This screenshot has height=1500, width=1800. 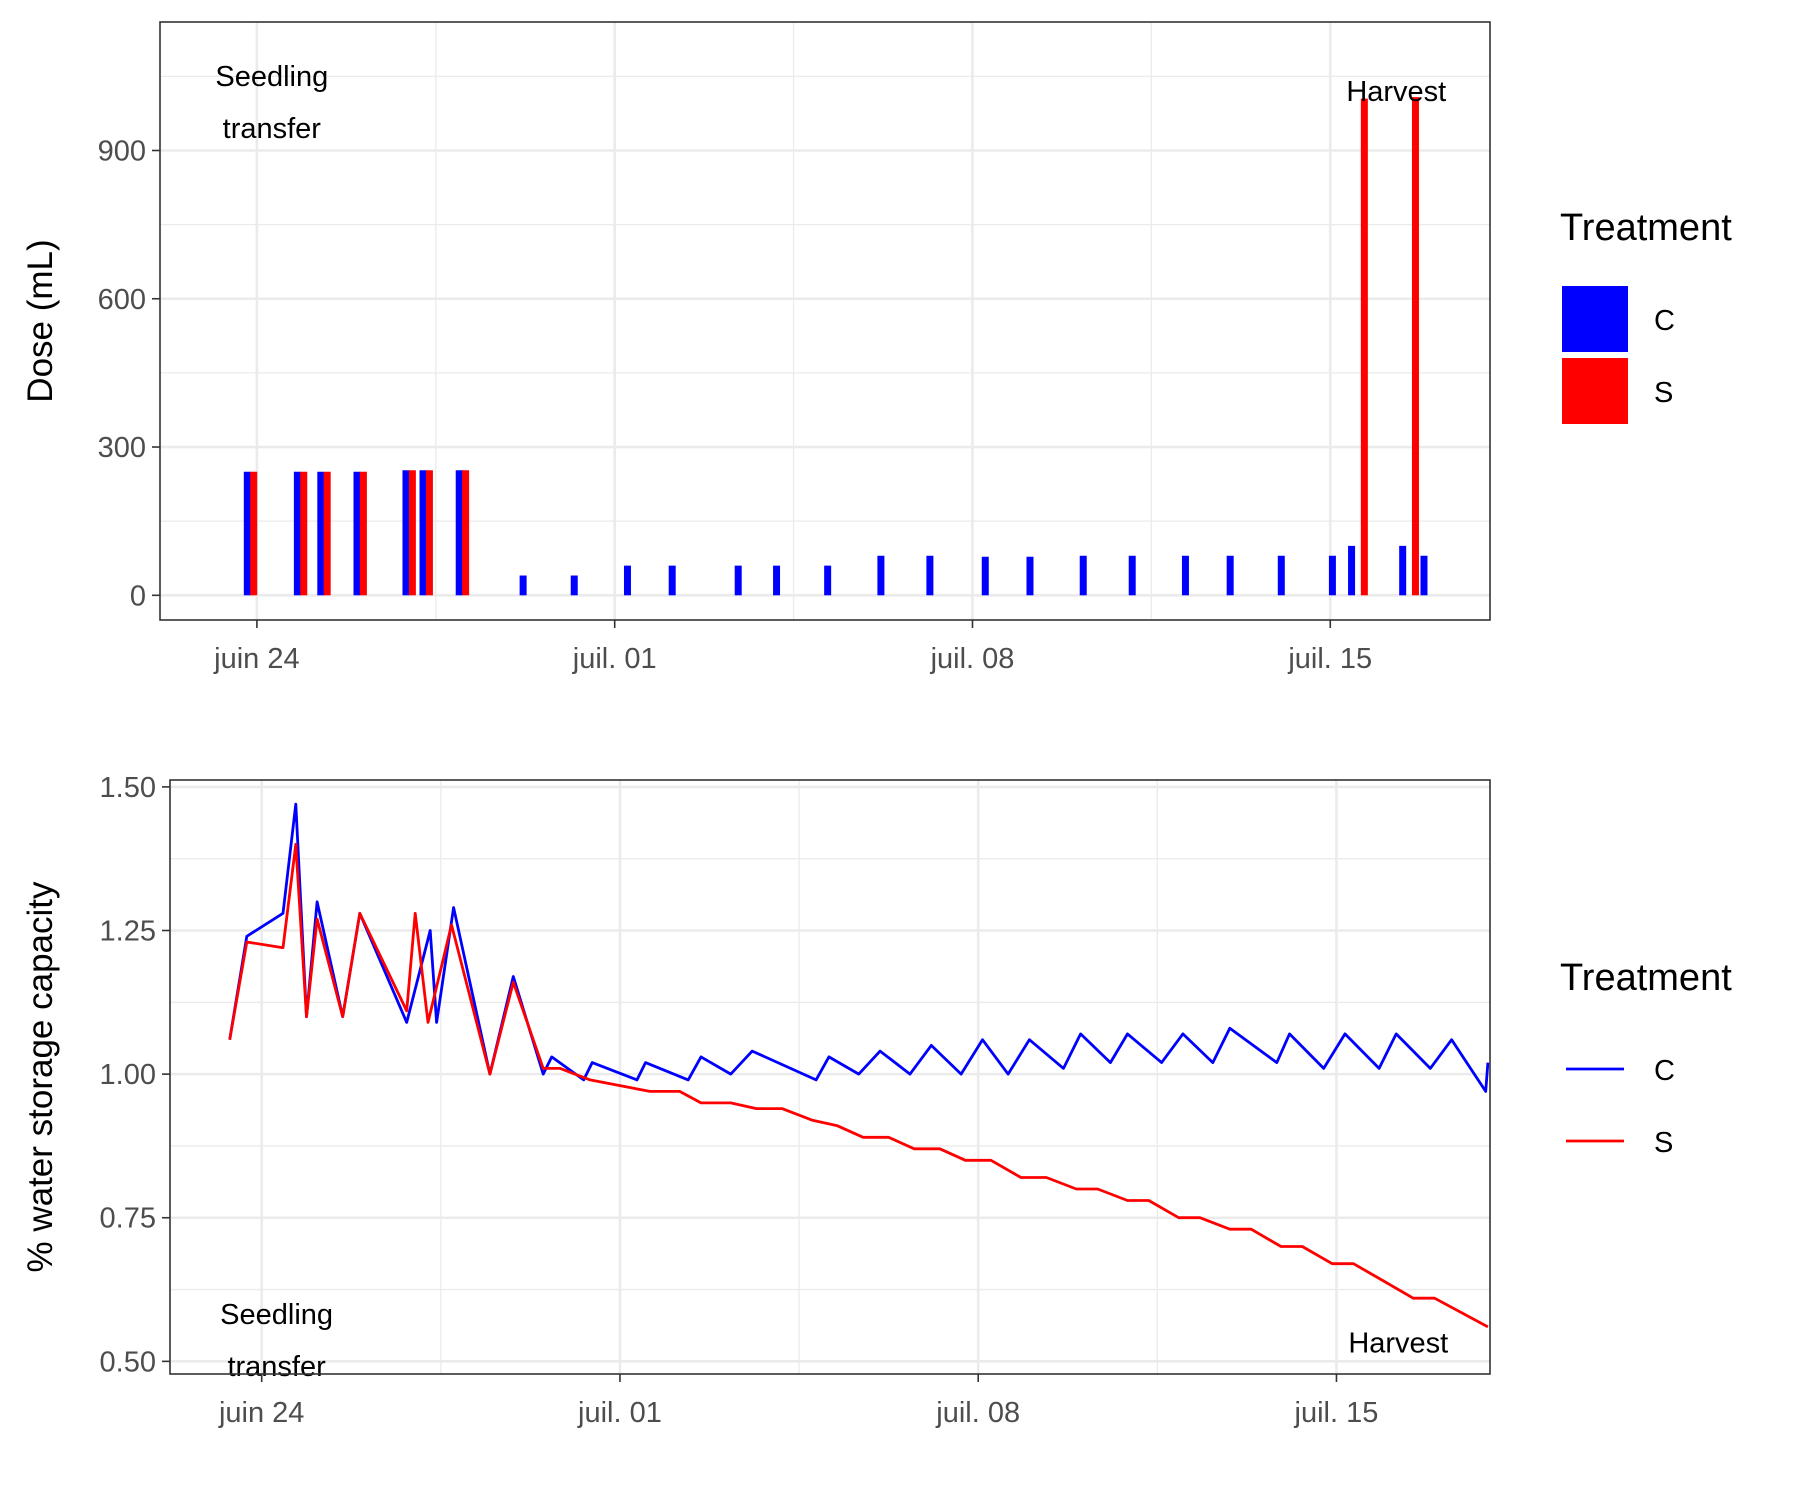 I want to click on y-tick-label: 300, so click(x=122, y=448).